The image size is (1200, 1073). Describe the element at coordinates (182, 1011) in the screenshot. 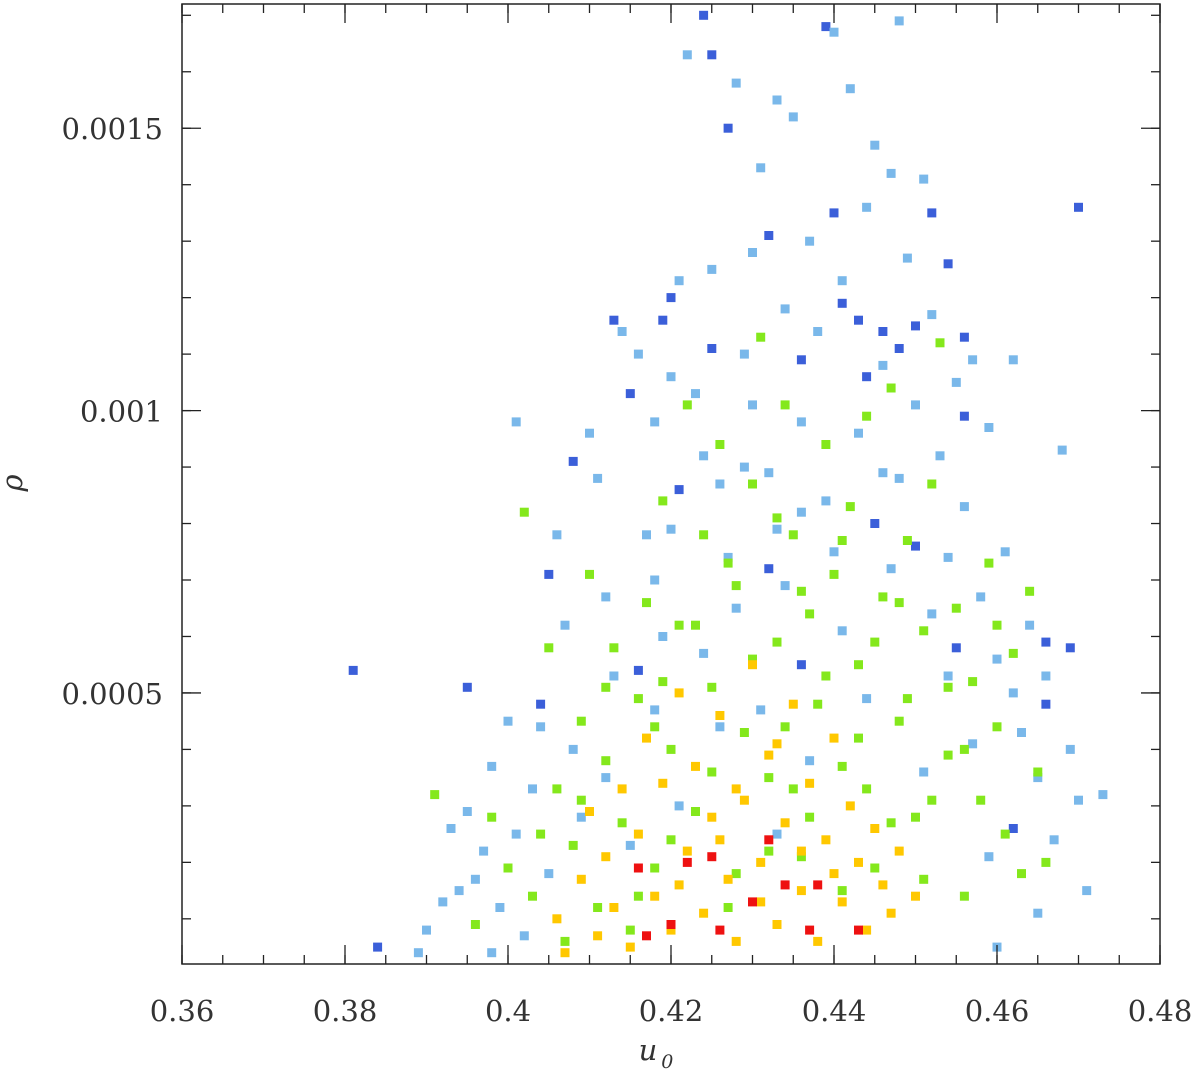

I see `x-tick-label: 0.36` at that location.